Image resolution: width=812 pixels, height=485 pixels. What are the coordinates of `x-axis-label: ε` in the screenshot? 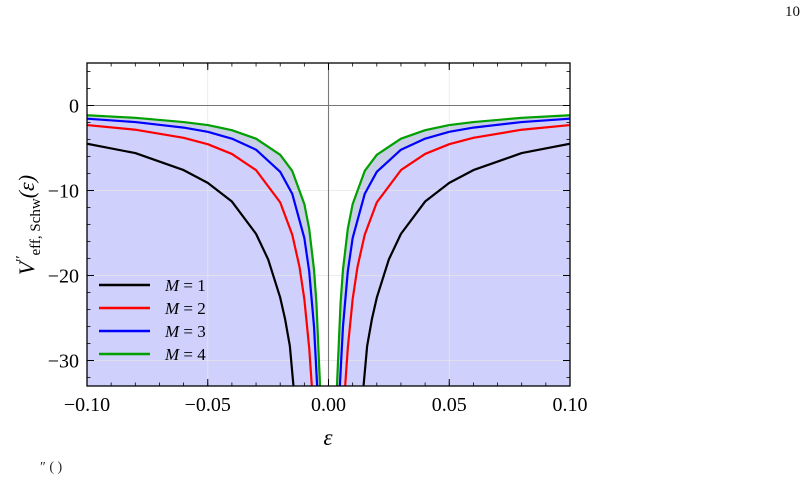 It's located at (328, 437).